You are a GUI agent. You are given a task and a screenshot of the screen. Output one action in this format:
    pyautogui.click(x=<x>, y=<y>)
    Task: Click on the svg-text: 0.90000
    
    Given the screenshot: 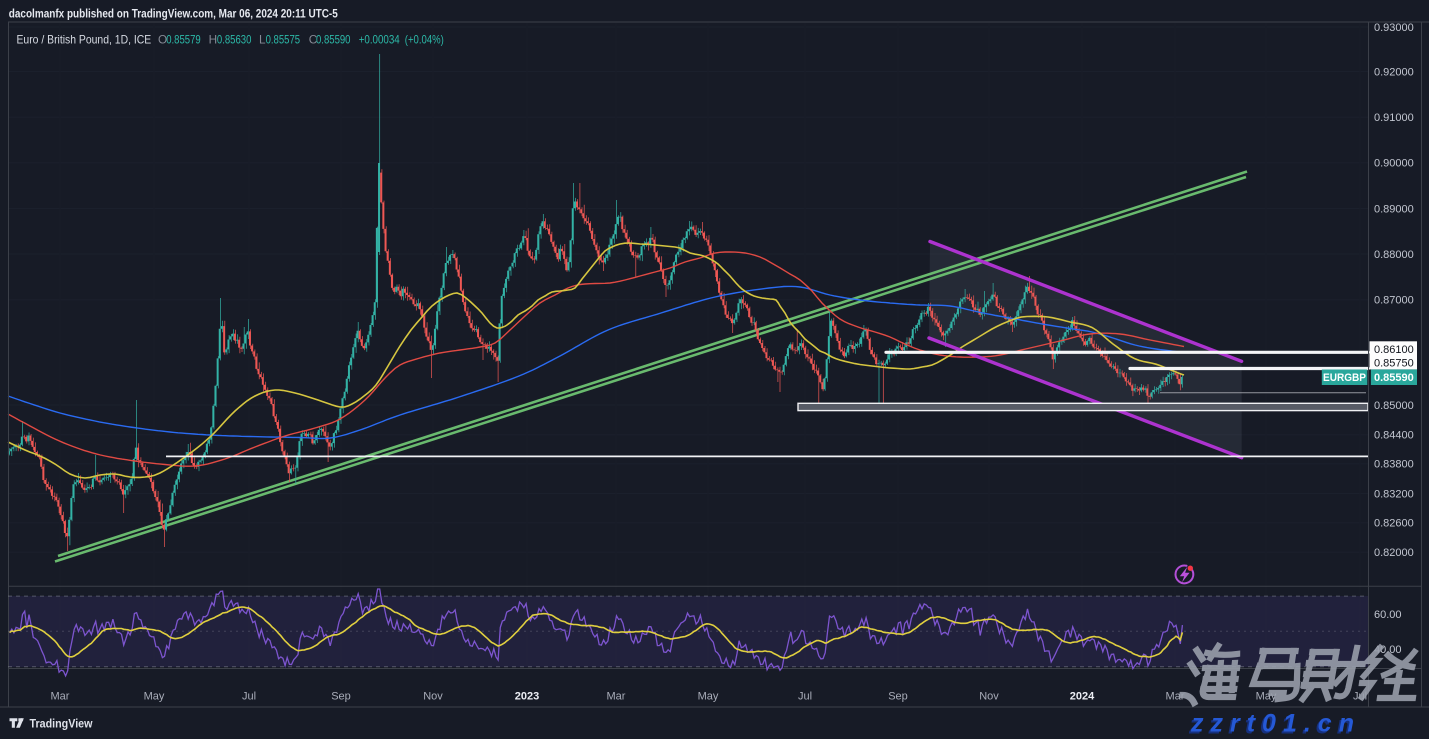 What is the action you would take?
    pyautogui.click(x=1394, y=164)
    